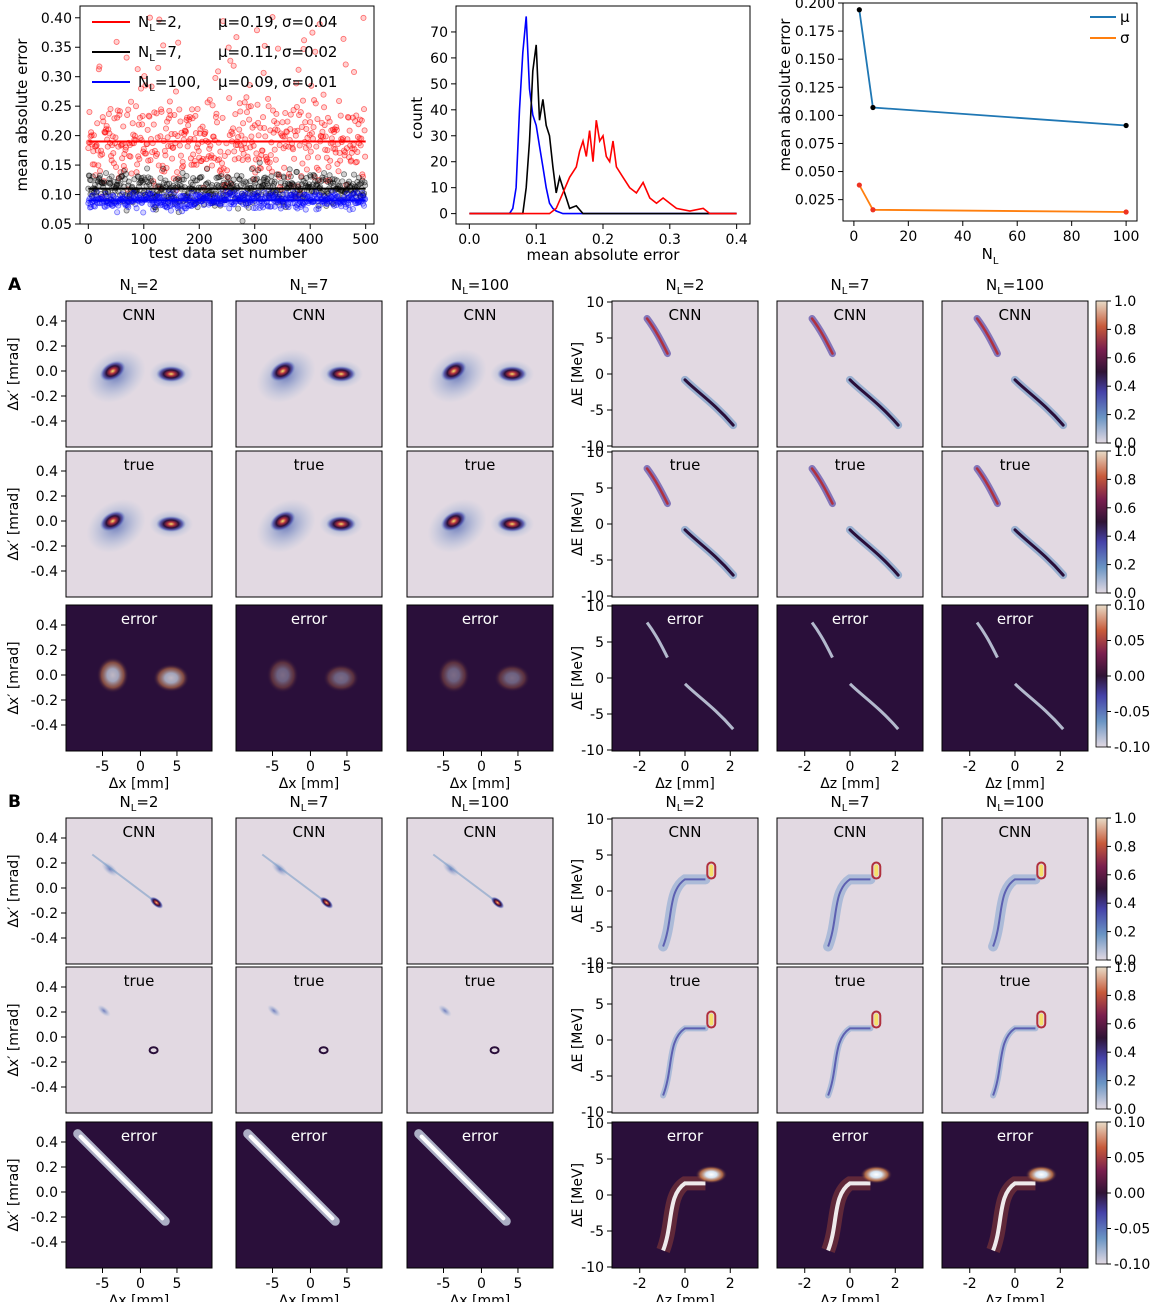 The image size is (1160, 1302). Describe the element at coordinates (341, 374) in the screenshot. I see `beam-core` at that location.